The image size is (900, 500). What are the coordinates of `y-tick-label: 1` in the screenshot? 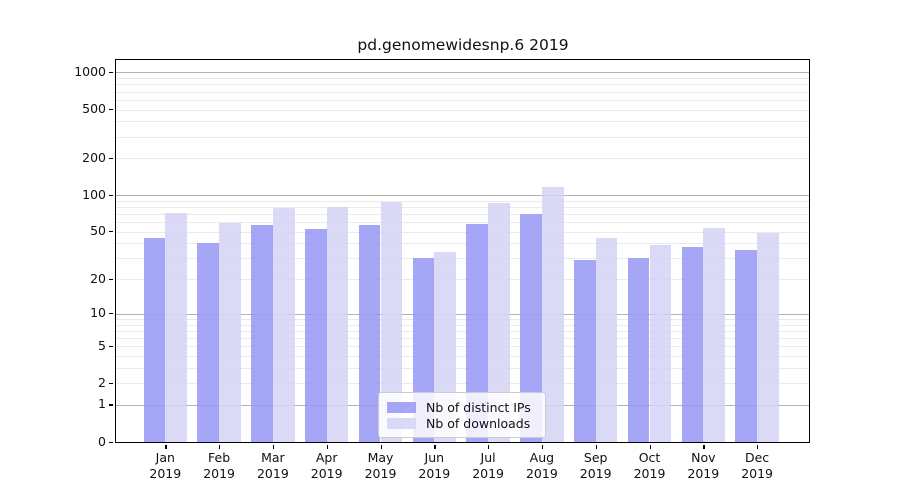 It's located at (102, 404).